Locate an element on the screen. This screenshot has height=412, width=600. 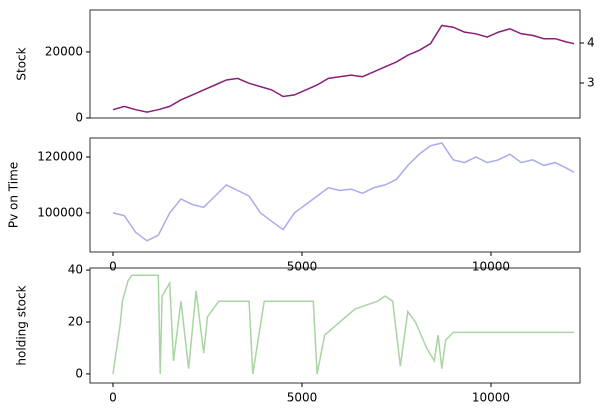
y-tick-label: 20 is located at coordinates (75, 321).